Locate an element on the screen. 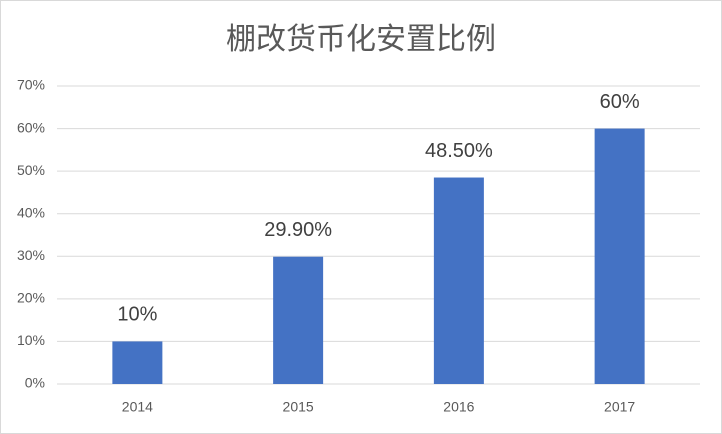 The width and height of the screenshot is (722, 434). data-label: 10% is located at coordinates (137, 315).